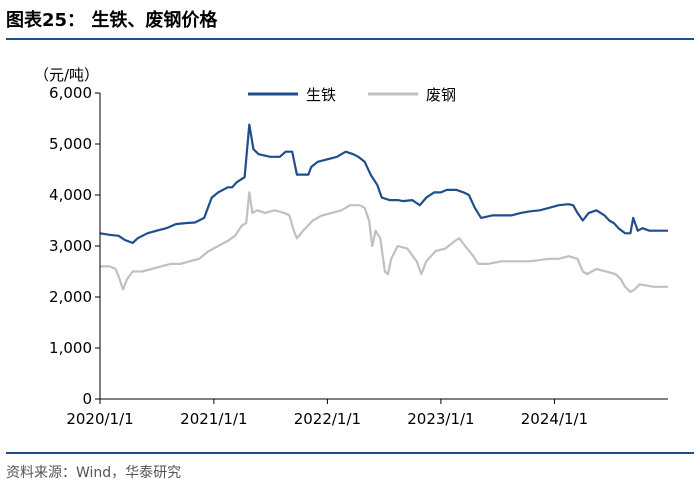  I want to click on y-tick-label: 6,000, so click(70, 93).